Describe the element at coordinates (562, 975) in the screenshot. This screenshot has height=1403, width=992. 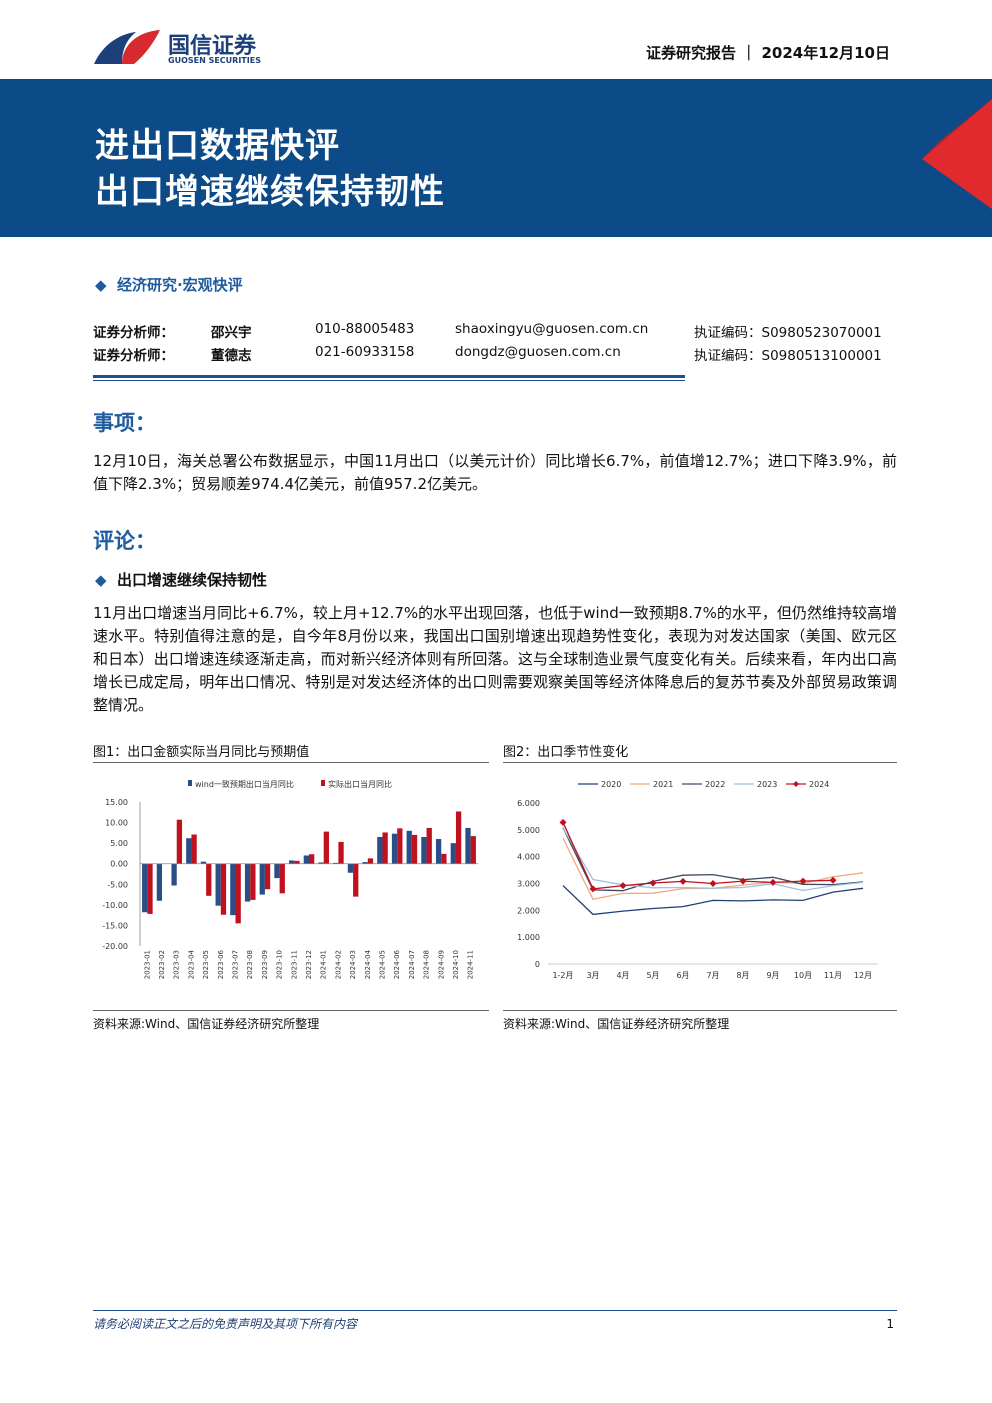
I see `x-tick-label: 1-2月` at that location.